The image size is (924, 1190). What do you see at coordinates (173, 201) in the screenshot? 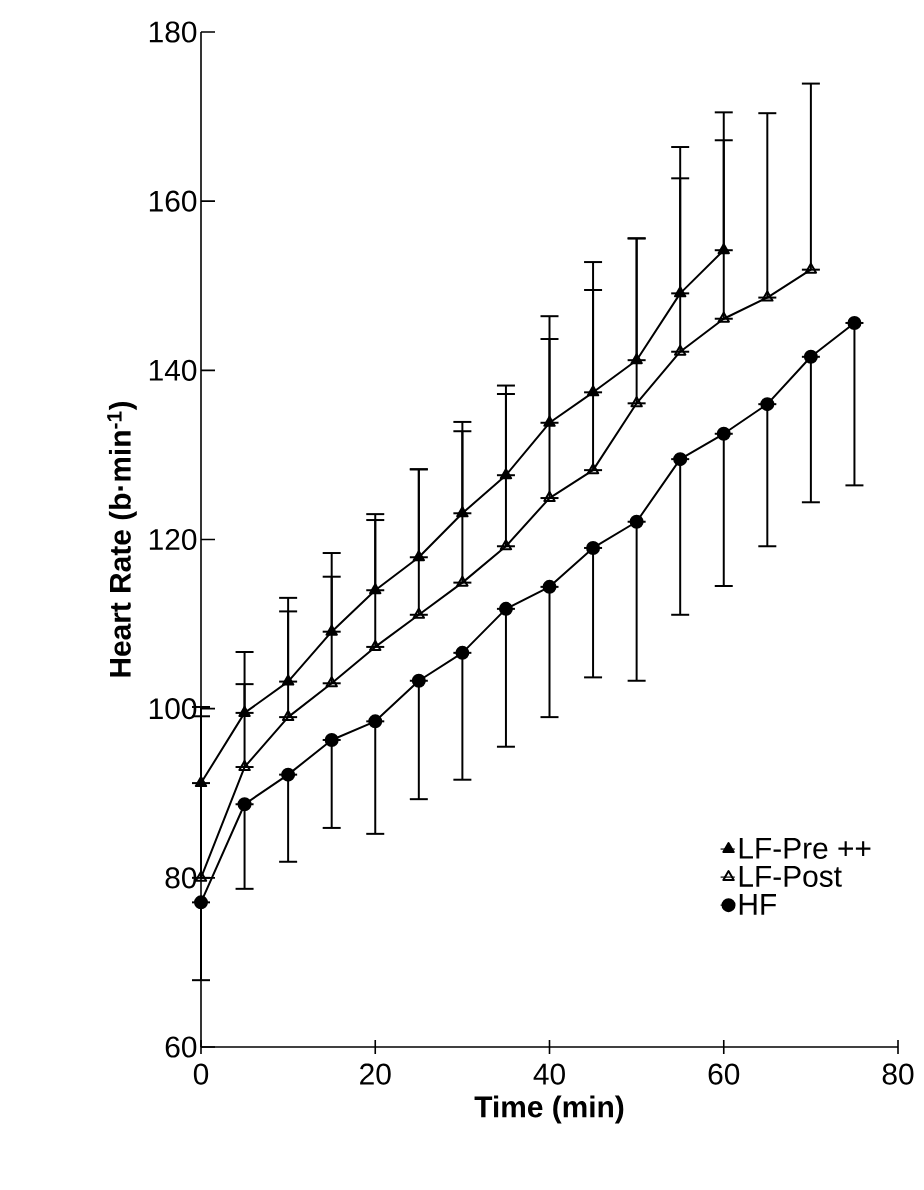
I see `y-tick-label: 160` at bounding box center [173, 201].